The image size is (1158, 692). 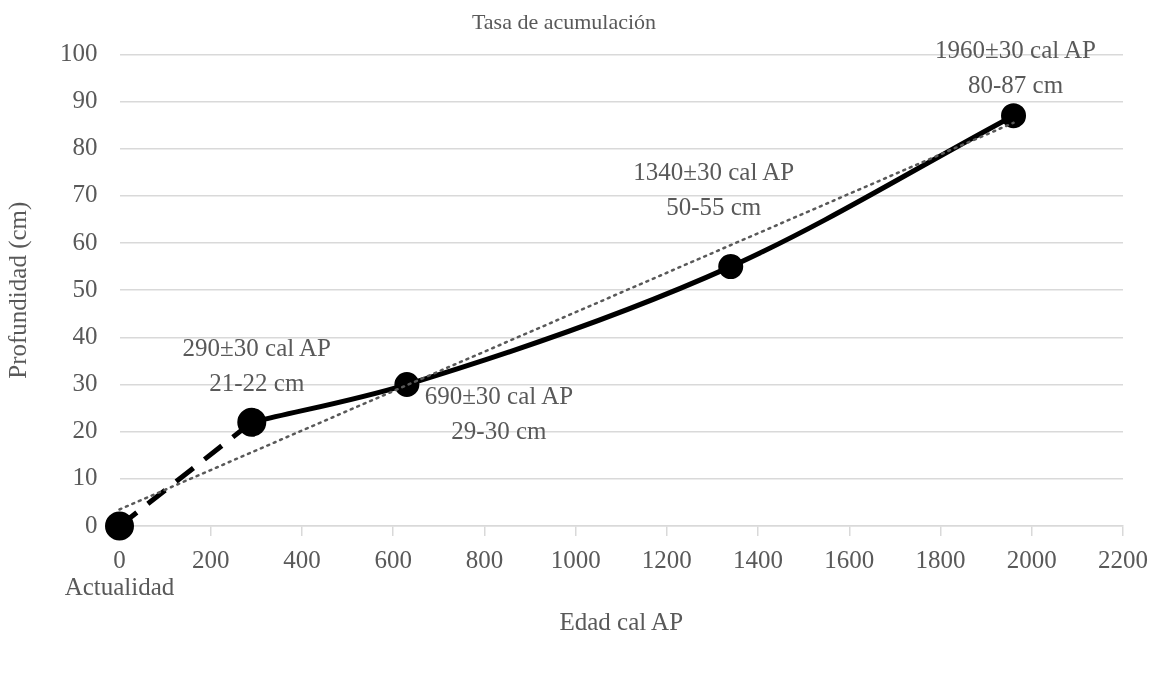 I want to click on x-tick-label: 1200, so click(x=666, y=559).